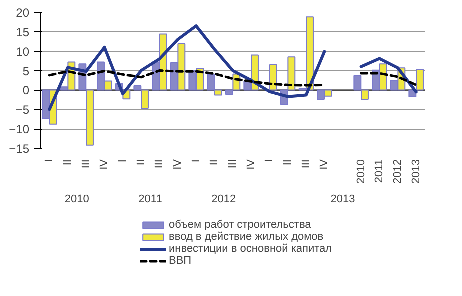  I want to click on legend-label: инвестиции в основной капитал, so click(250, 249).